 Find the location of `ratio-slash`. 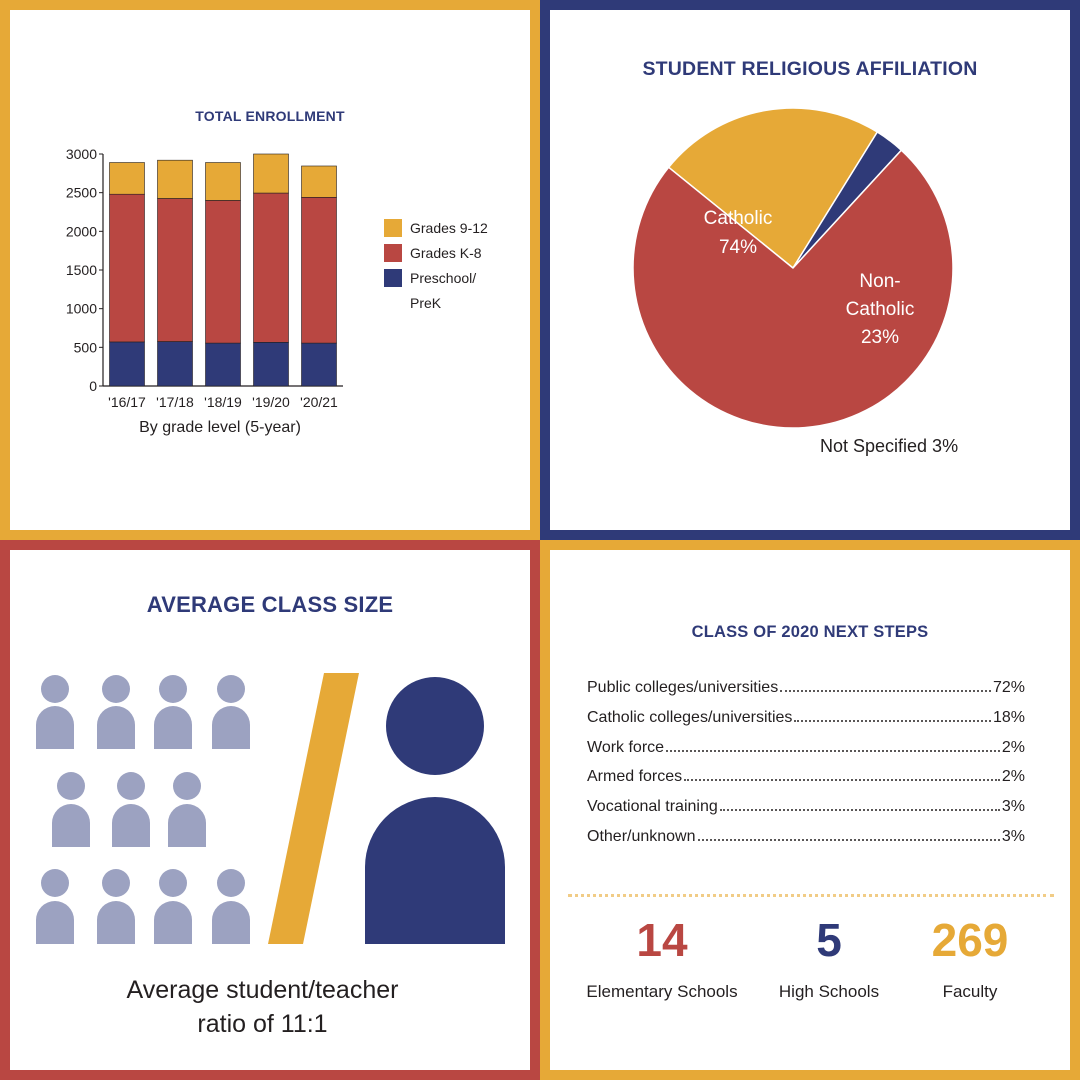

ratio-slash is located at coordinates (313, 808).